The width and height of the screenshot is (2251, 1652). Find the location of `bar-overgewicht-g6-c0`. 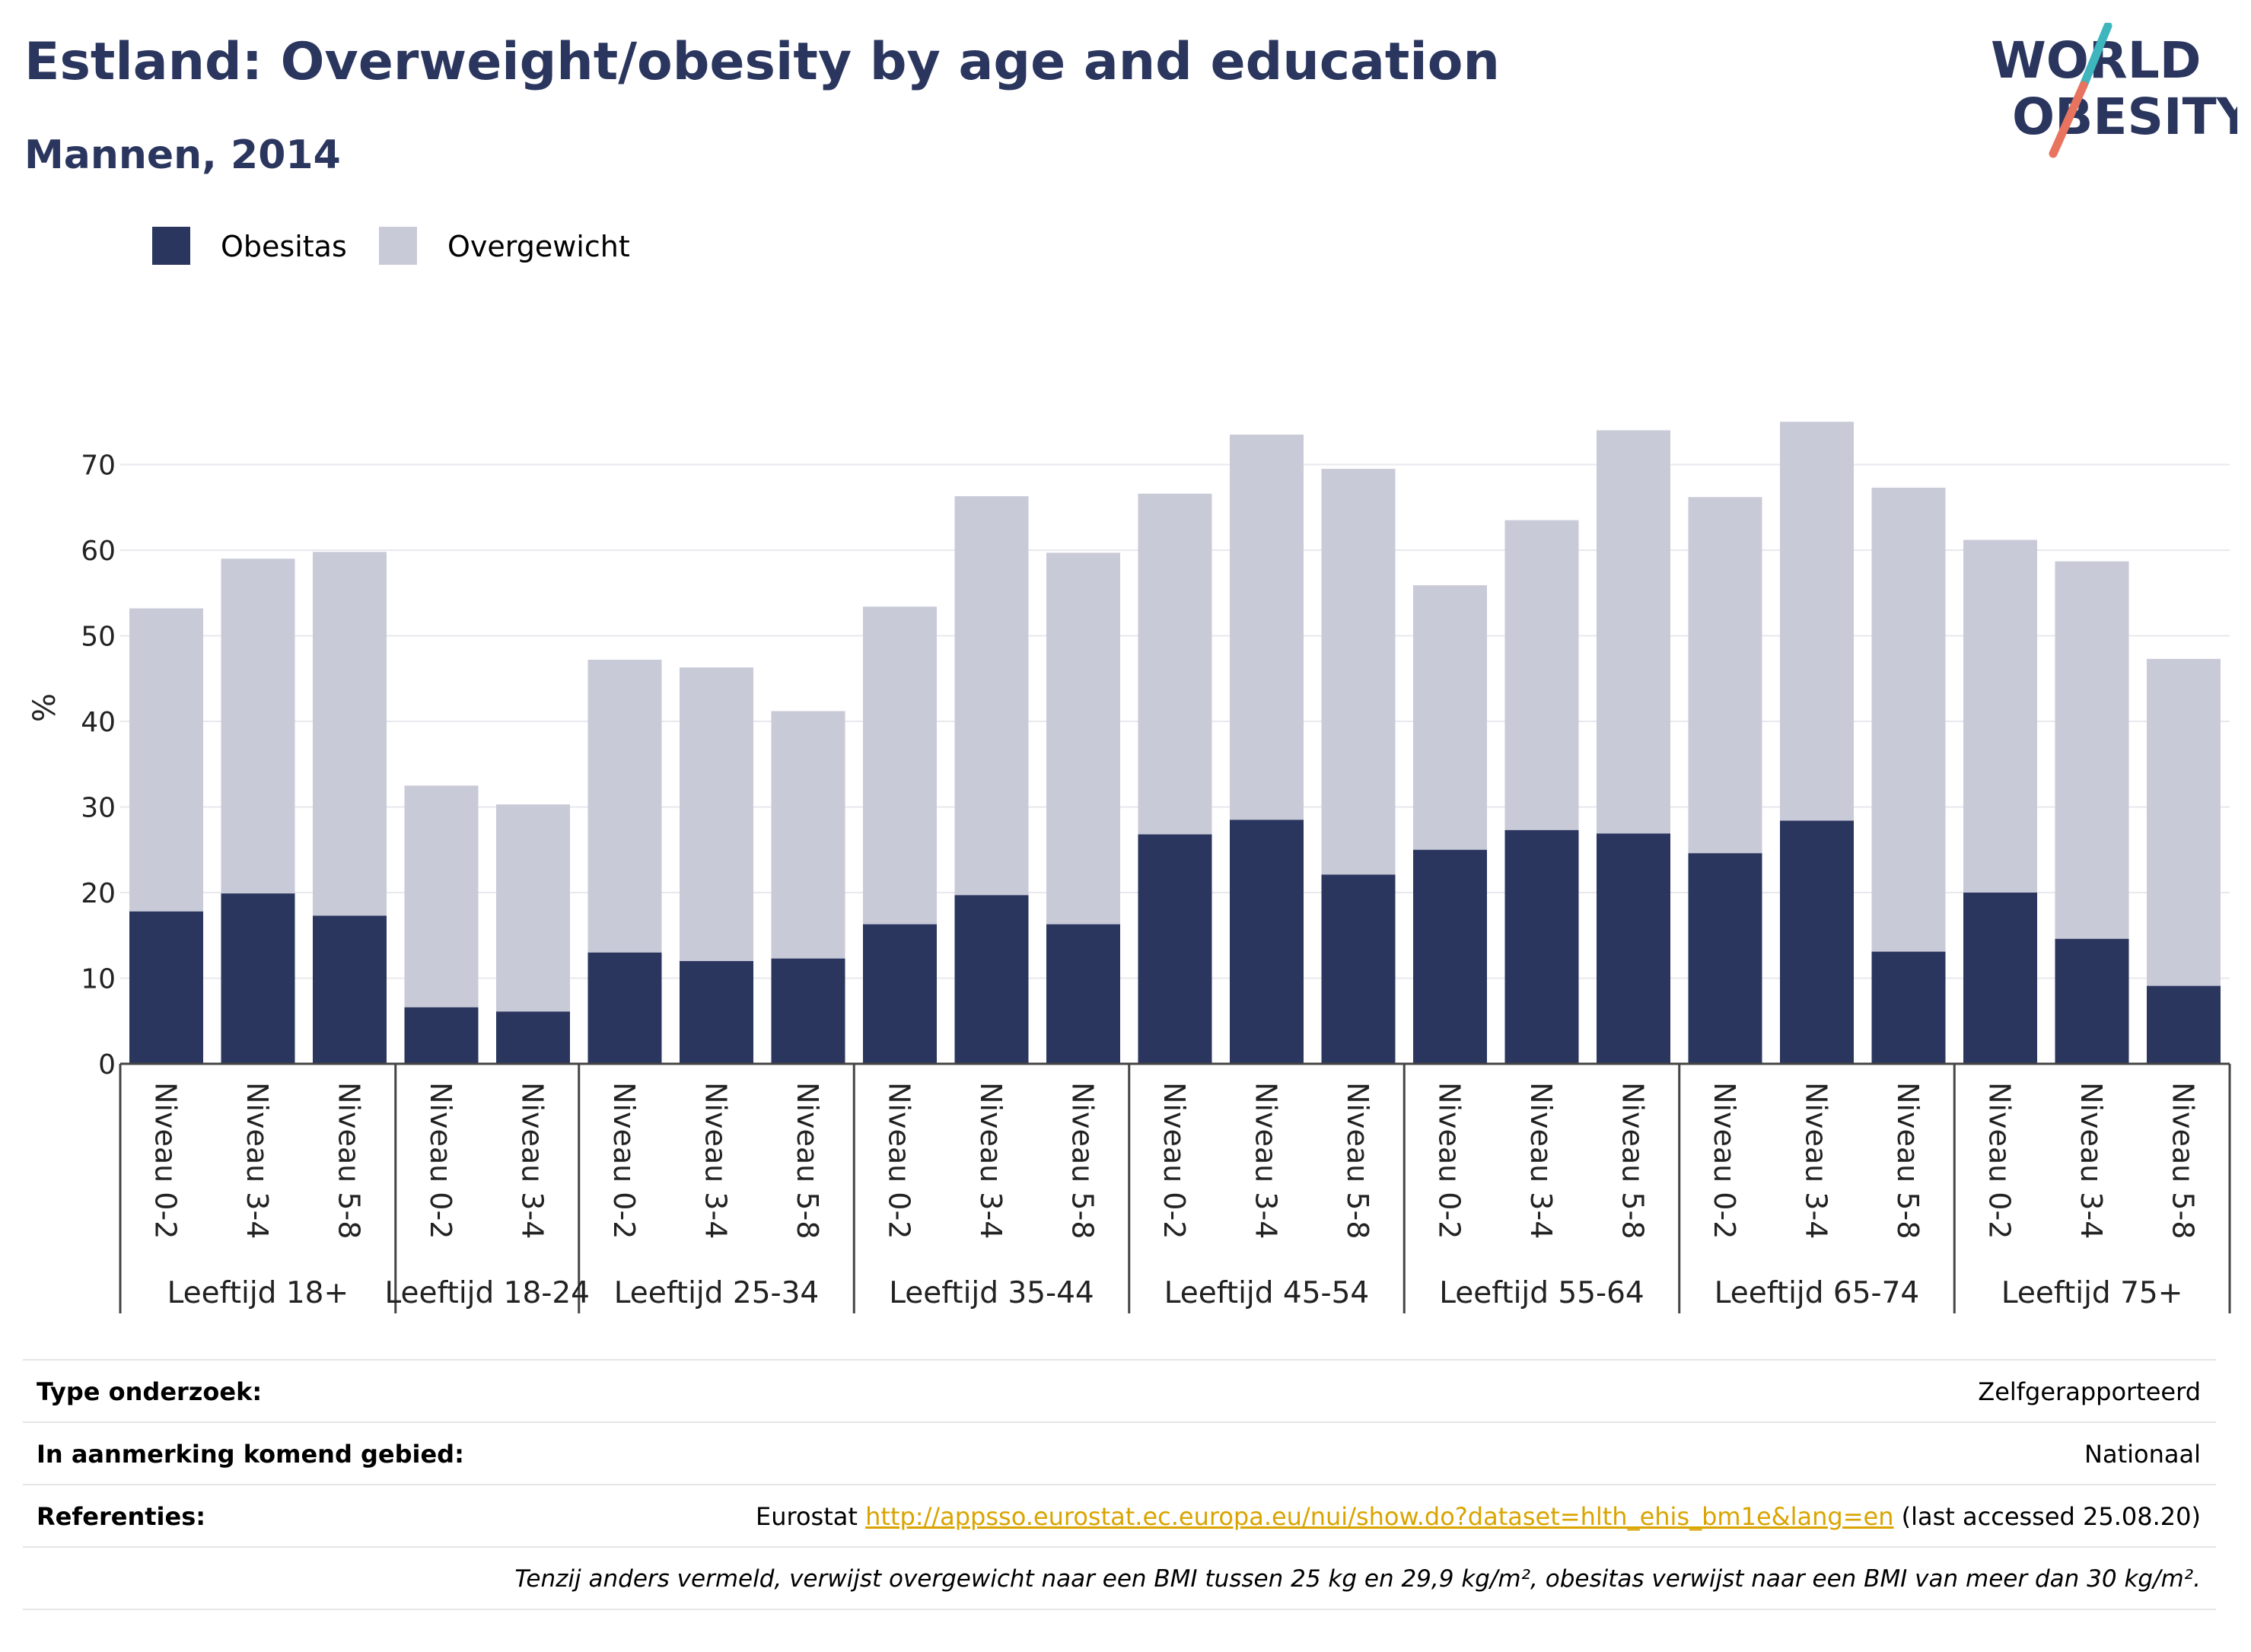

bar-overgewicht-g6-c0 is located at coordinates (1725, 675).